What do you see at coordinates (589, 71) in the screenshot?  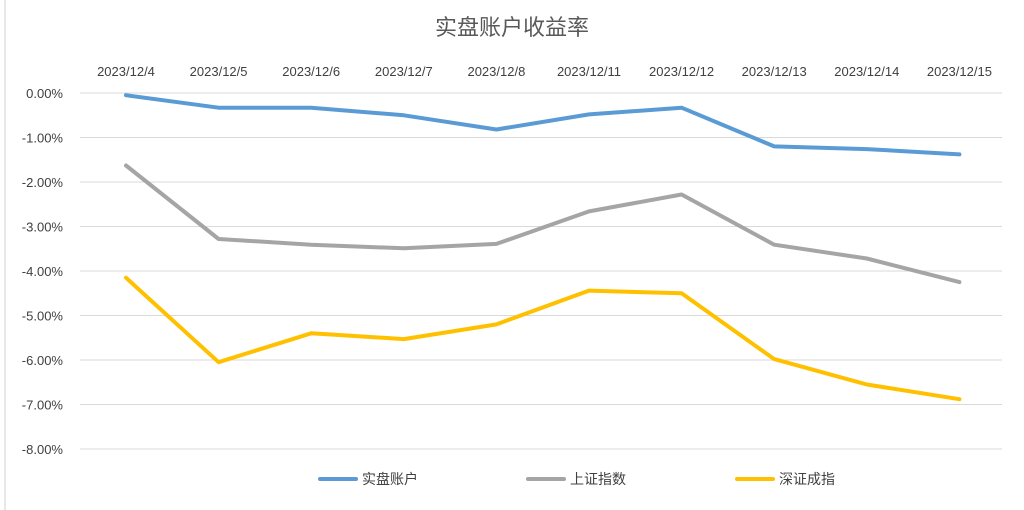 I see `x-tick-label: 2023/12/11` at bounding box center [589, 71].